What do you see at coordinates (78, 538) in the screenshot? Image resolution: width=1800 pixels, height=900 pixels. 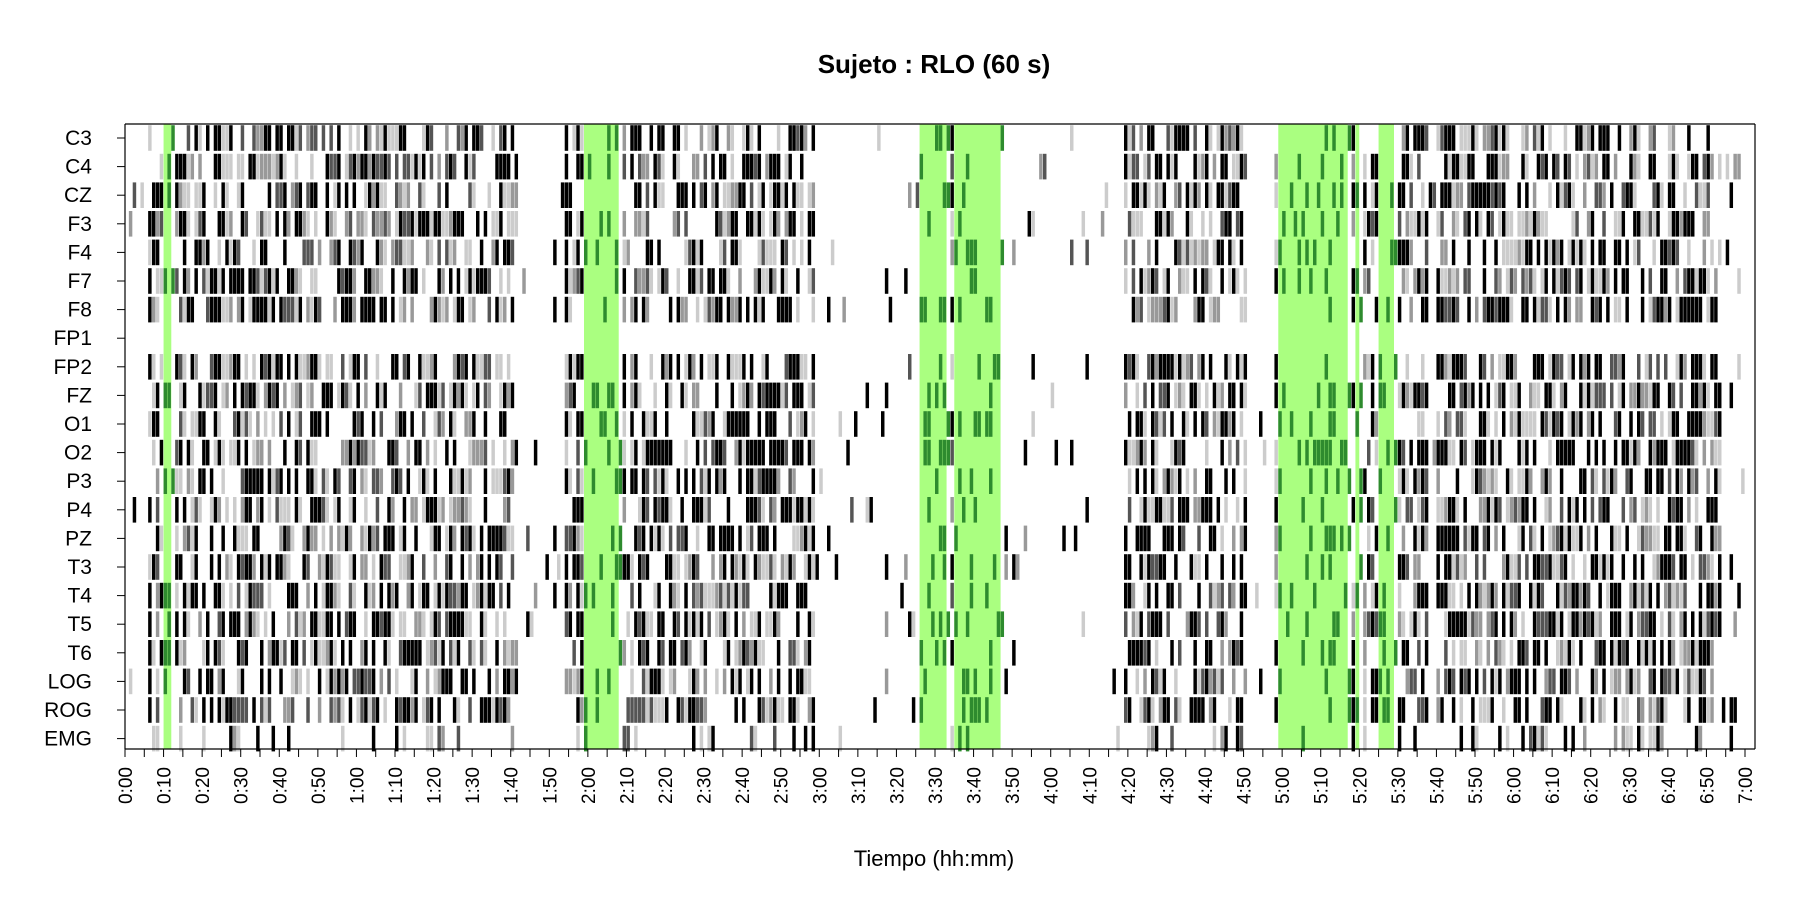 I see `channel-label-pz: PZ` at bounding box center [78, 538].